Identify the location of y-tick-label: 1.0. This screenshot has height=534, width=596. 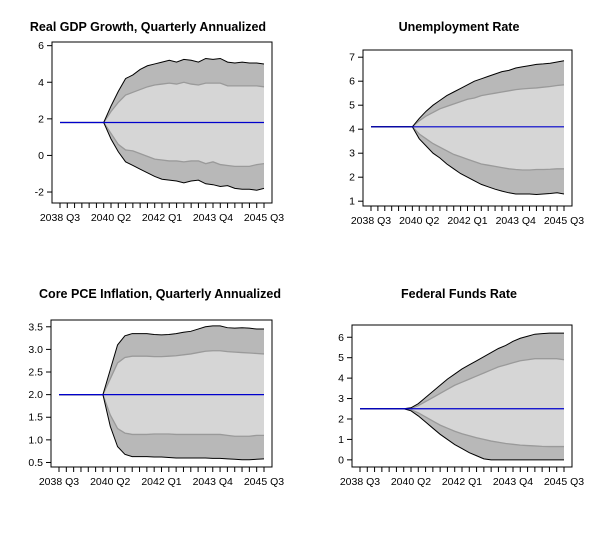
(35, 440).